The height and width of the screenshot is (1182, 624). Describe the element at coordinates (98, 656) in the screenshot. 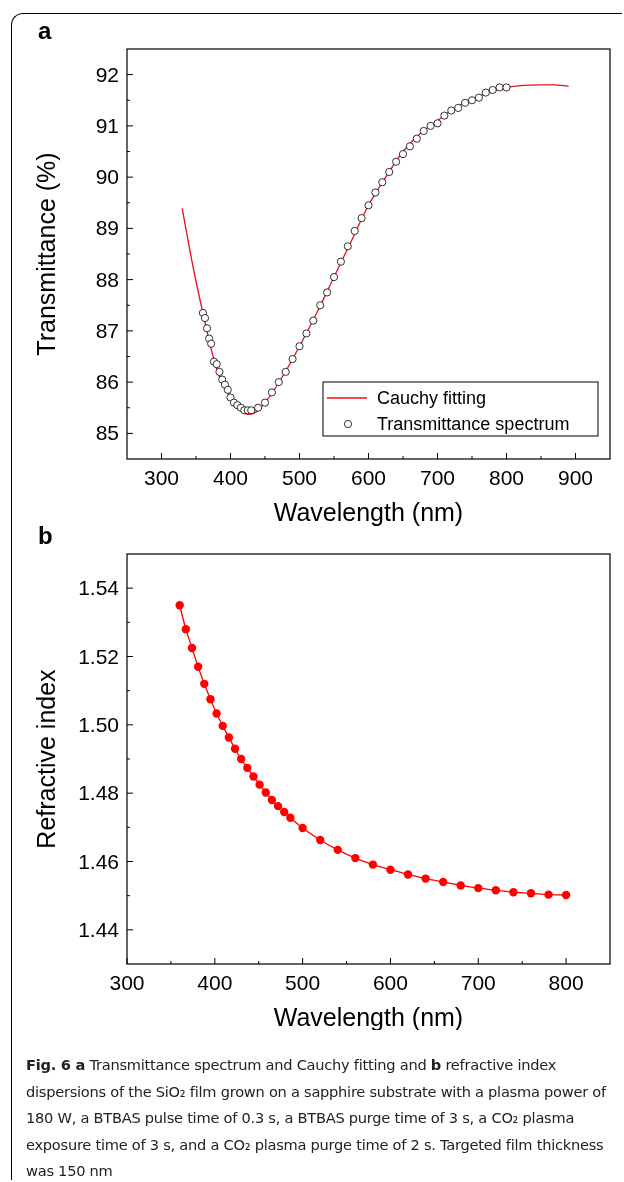

I see `y-tick-label: 1.52` at that location.